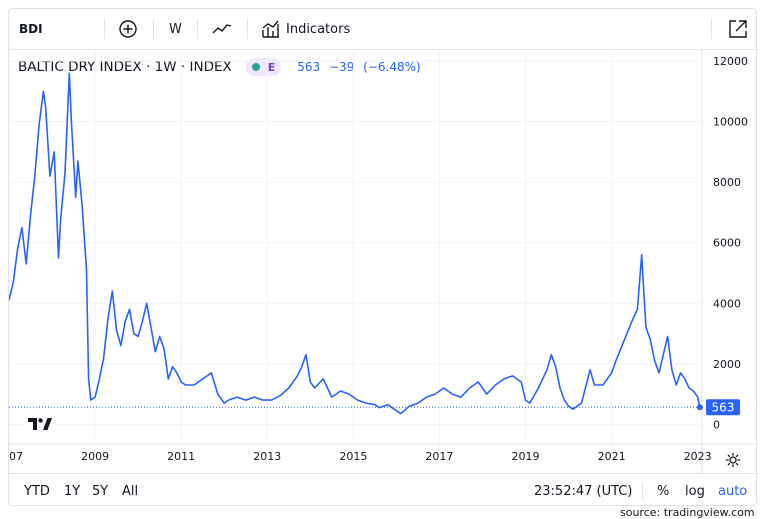 The image size is (761, 519). Describe the element at coordinates (72, 491) in the screenshot. I see `range-1y-button: 1Y` at that location.